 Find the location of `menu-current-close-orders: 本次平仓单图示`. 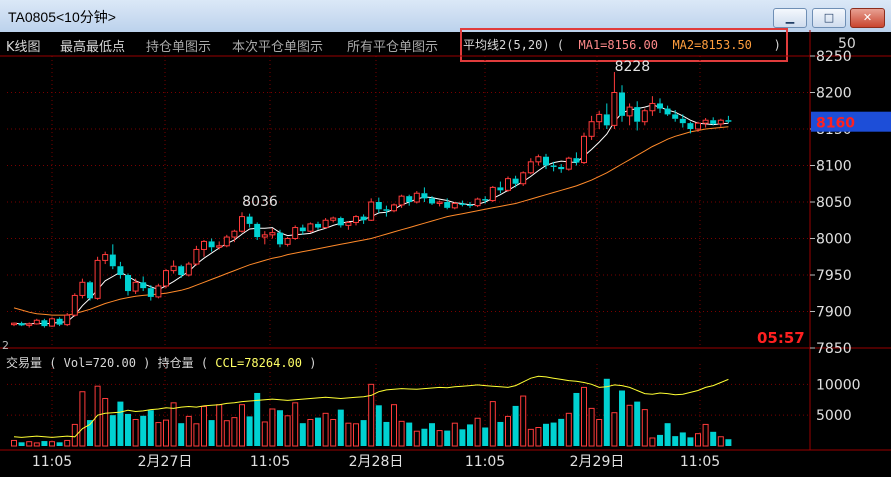

menu-current-close-orders: 本次平仓单图示 is located at coordinates (278, 47).